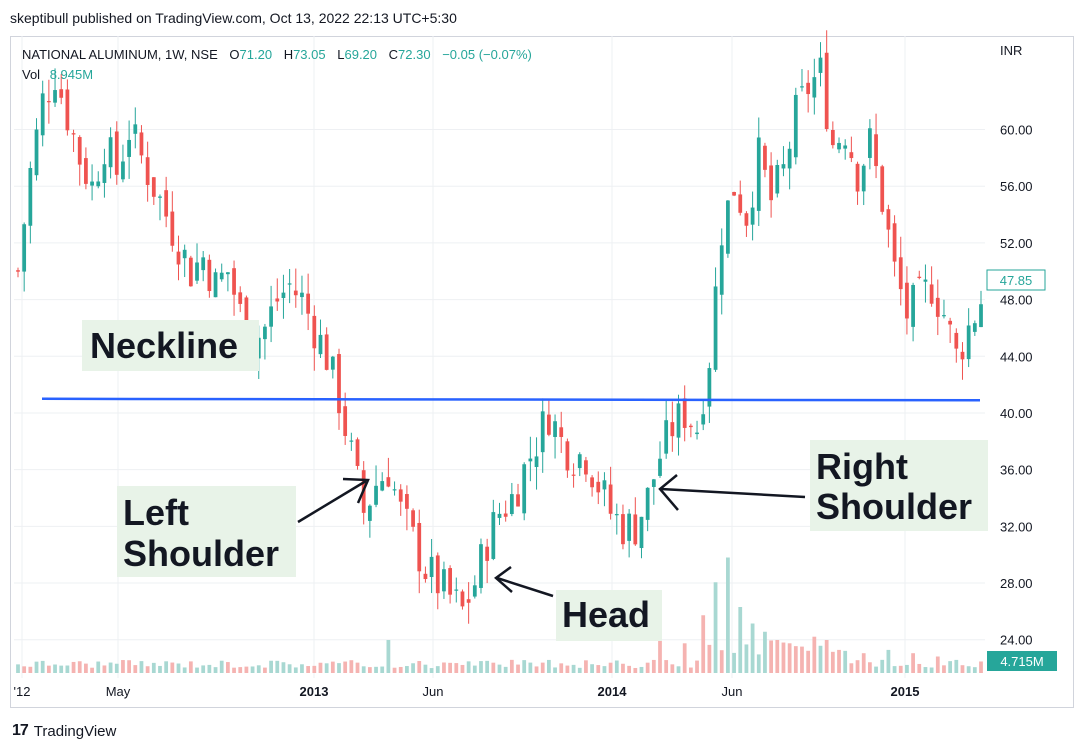 The image size is (1086, 753). Describe the element at coordinates (393, 54) in the screenshot. I see `close-label: C` at that location.